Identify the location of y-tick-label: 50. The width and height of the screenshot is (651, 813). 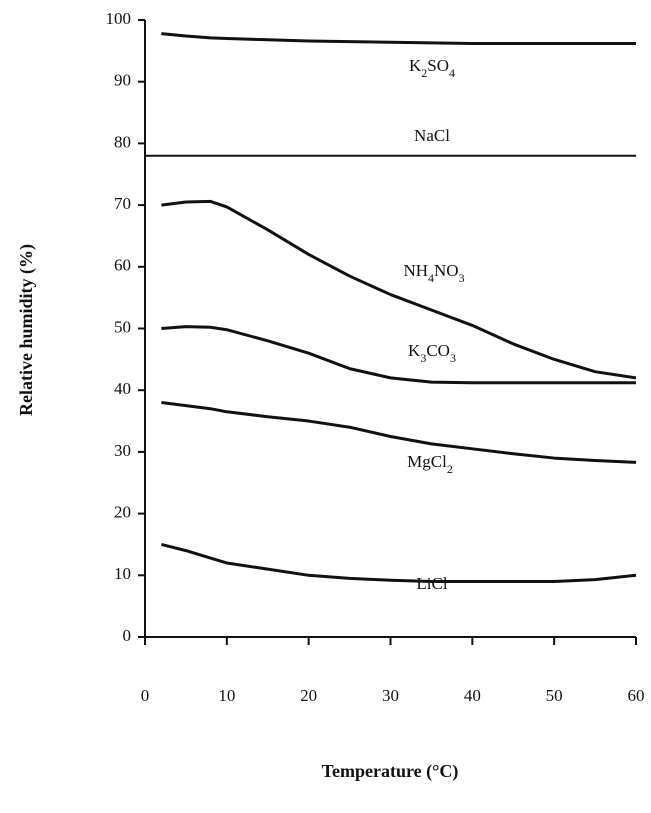
(122, 326).